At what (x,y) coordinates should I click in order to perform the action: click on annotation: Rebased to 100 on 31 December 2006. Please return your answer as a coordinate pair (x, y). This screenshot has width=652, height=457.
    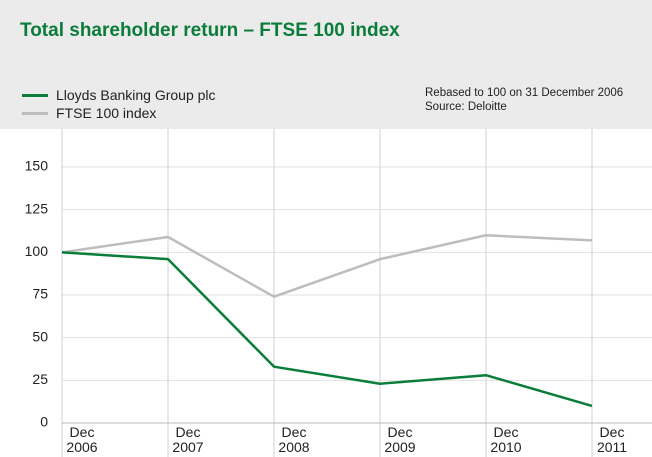
    Looking at the image, I should click on (524, 93).